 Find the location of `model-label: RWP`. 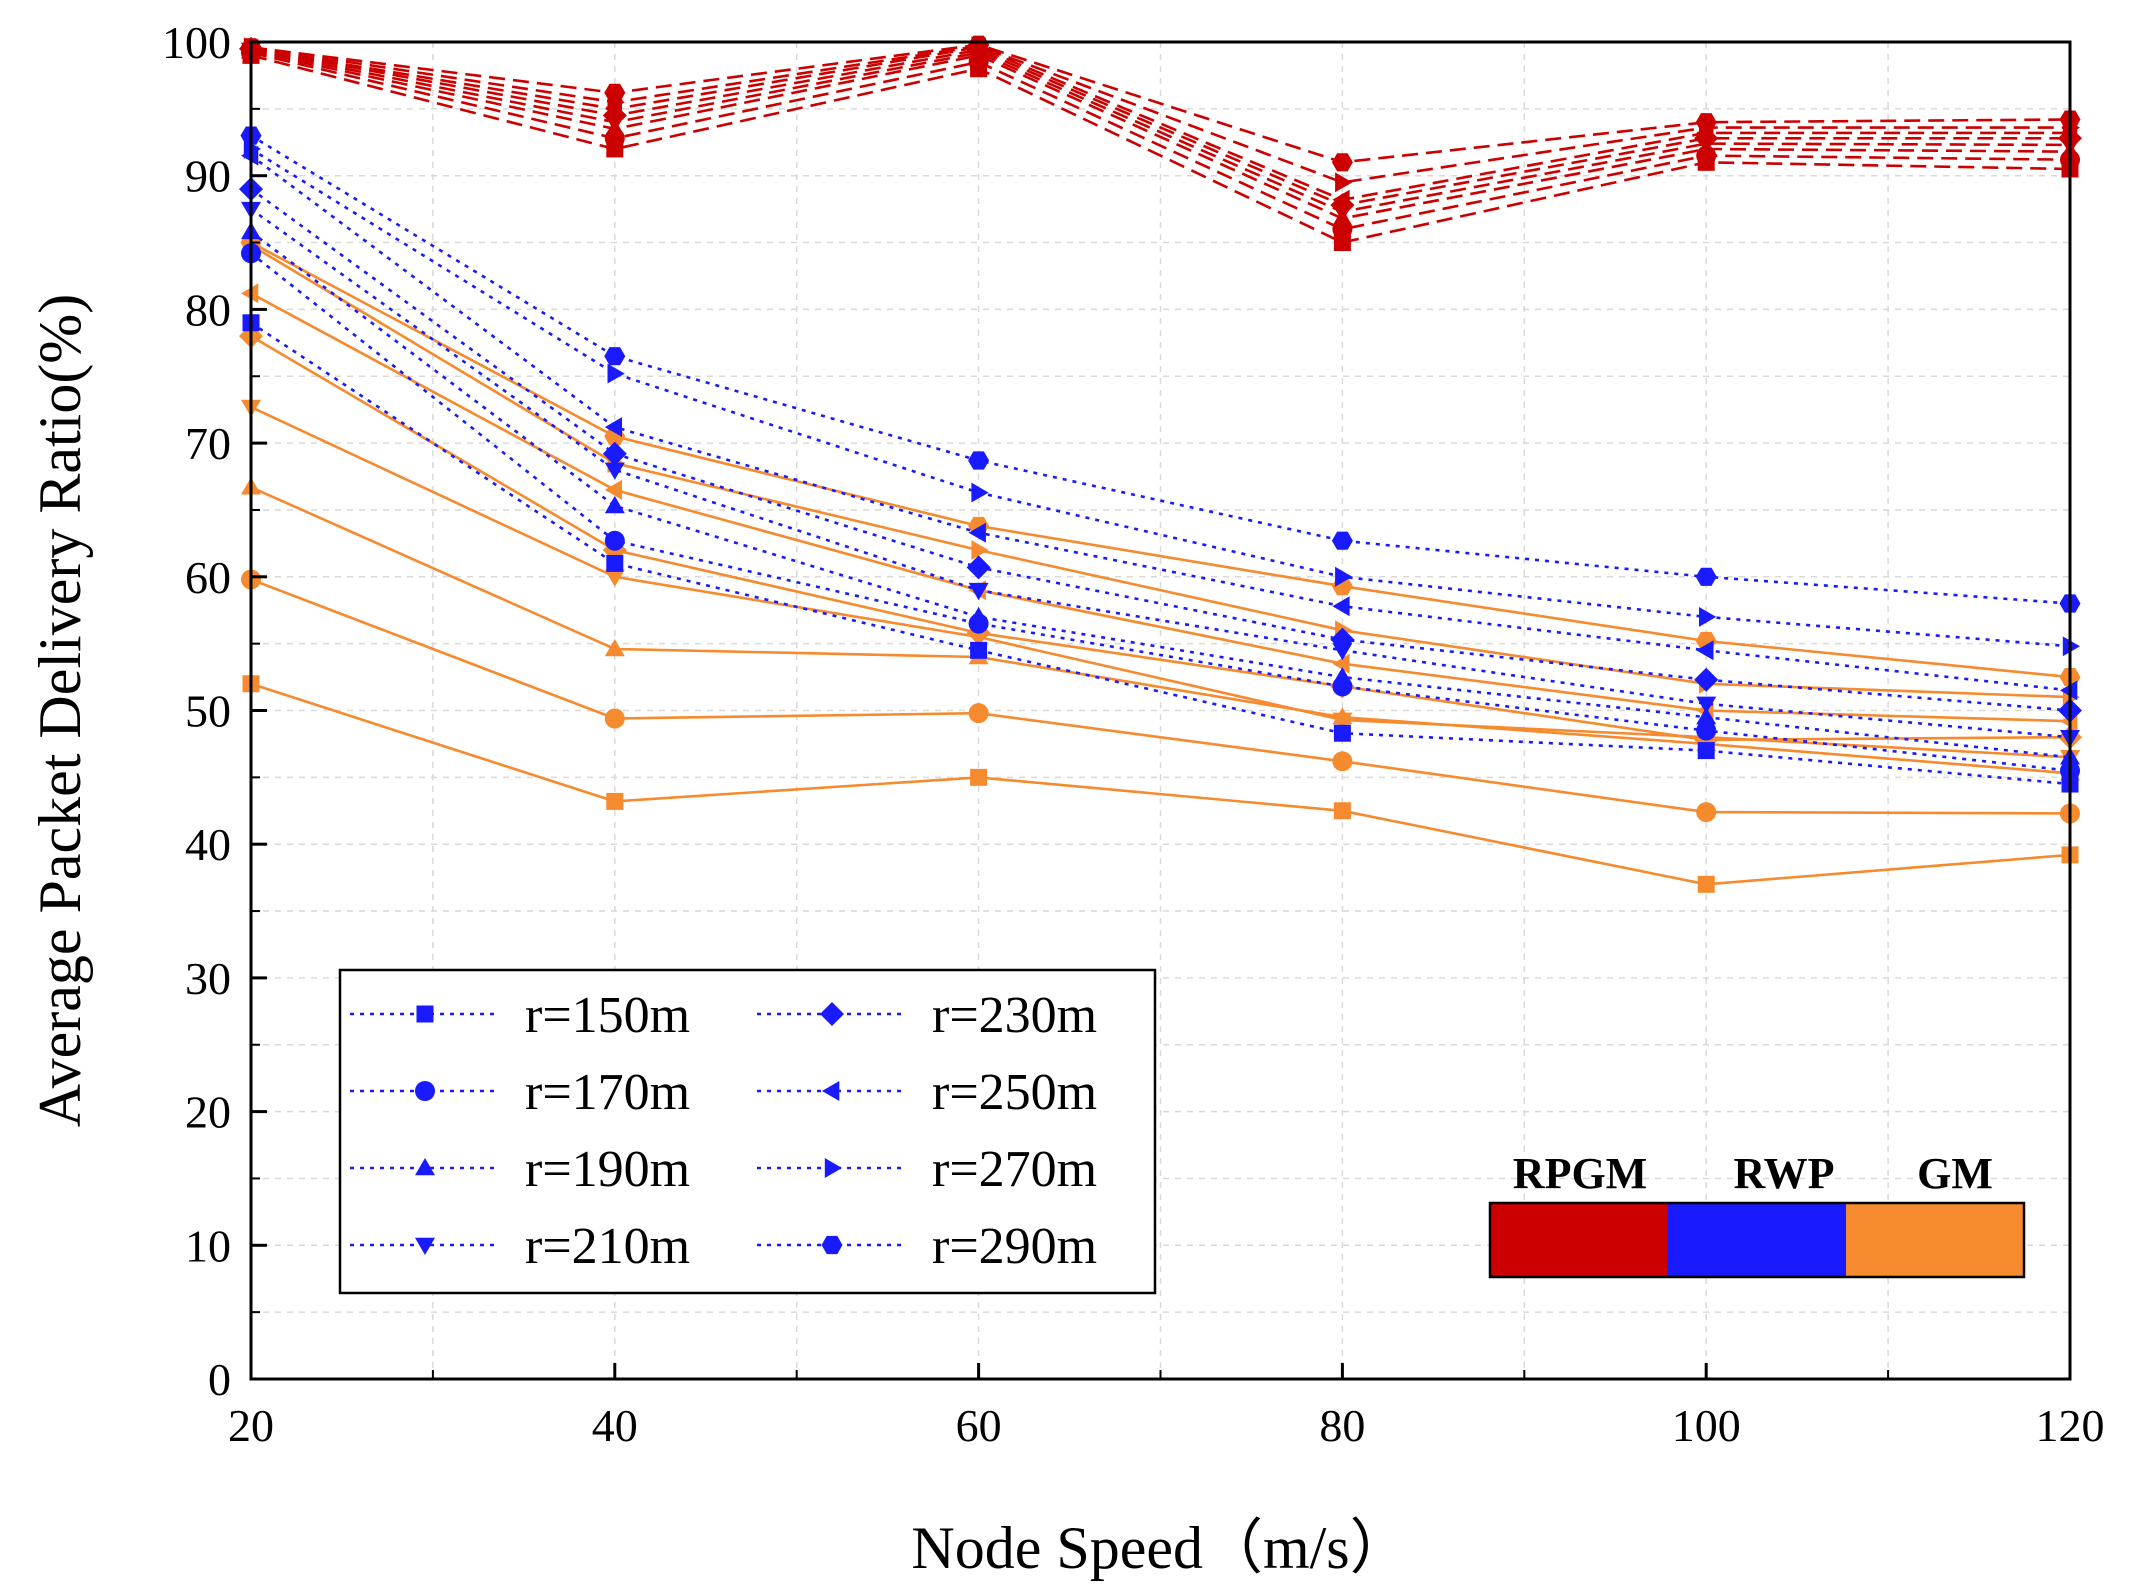

model-label: RWP is located at coordinates (1783, 1173).